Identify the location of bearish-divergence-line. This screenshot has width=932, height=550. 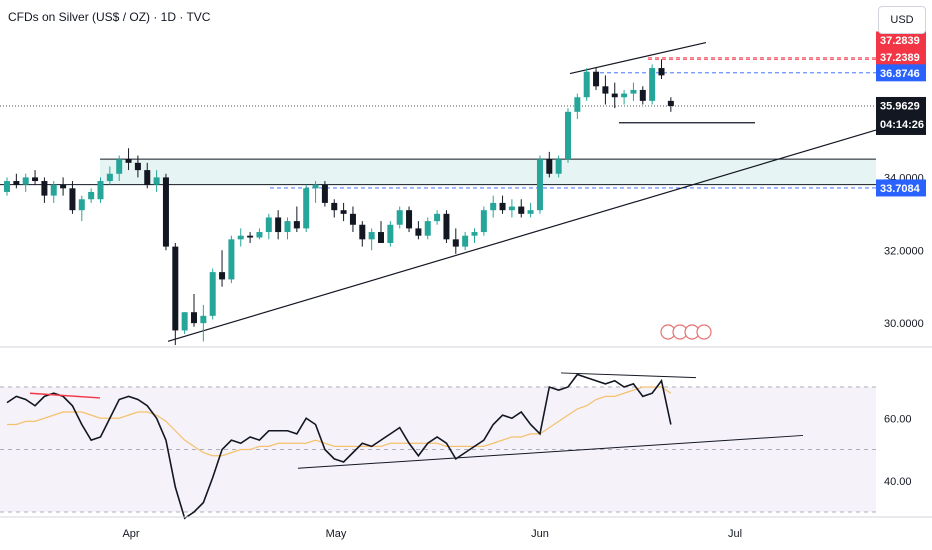
(65, 395).